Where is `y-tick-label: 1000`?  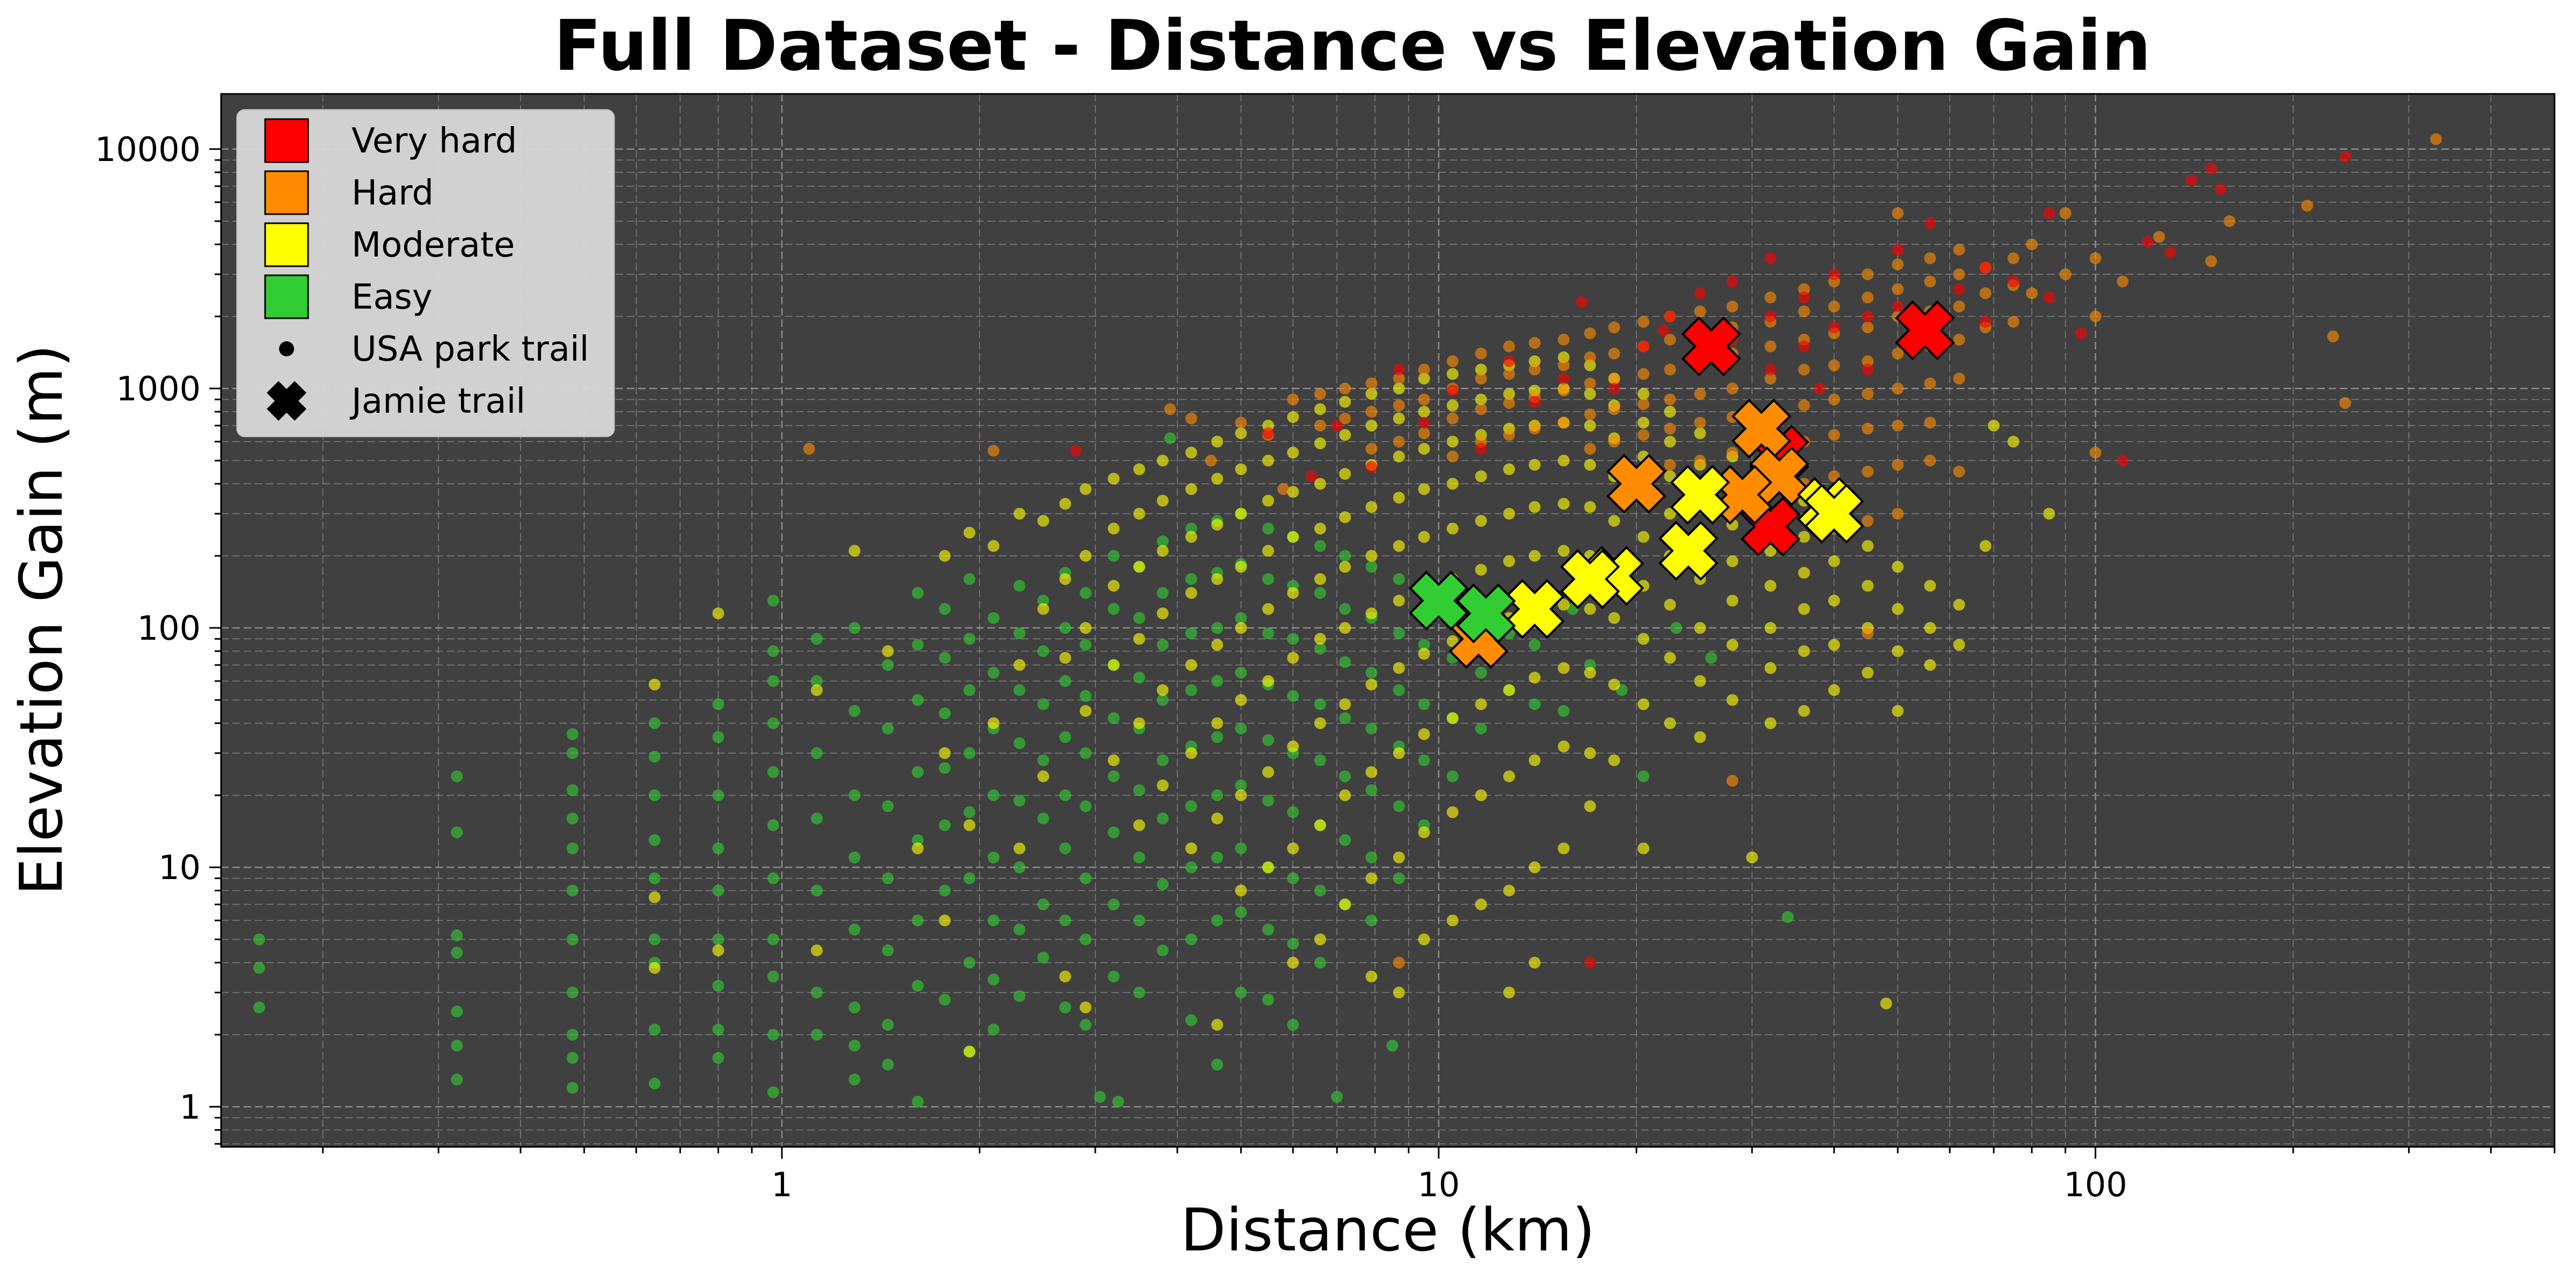
y-tick-label: 1000 is located at coordinates (158, 388).